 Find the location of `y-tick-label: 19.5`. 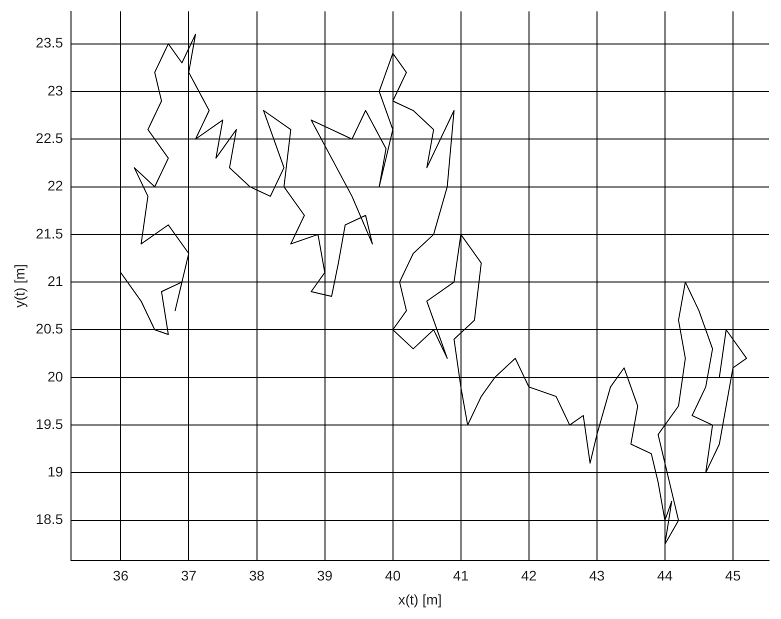

y-tick-label: 19.5 is located at coordinates (50, 424).